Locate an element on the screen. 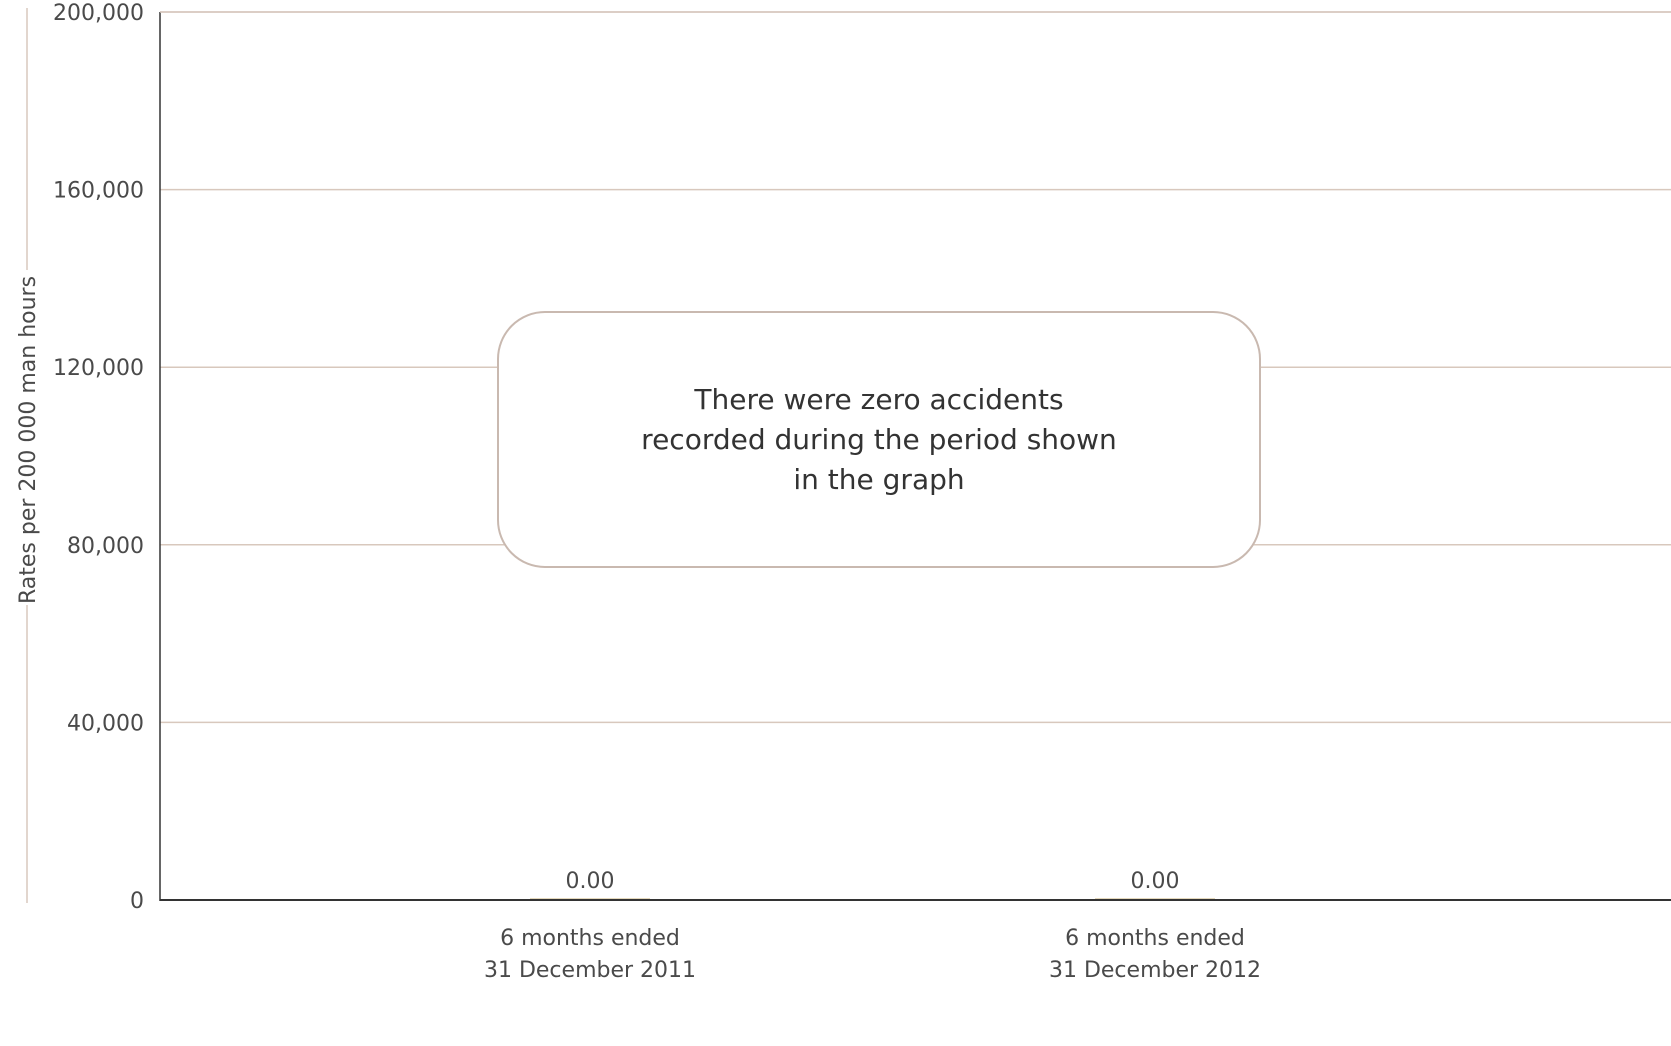  y-axis-title: Rates per 200 000 man hours is located at coordinates (28, 440).